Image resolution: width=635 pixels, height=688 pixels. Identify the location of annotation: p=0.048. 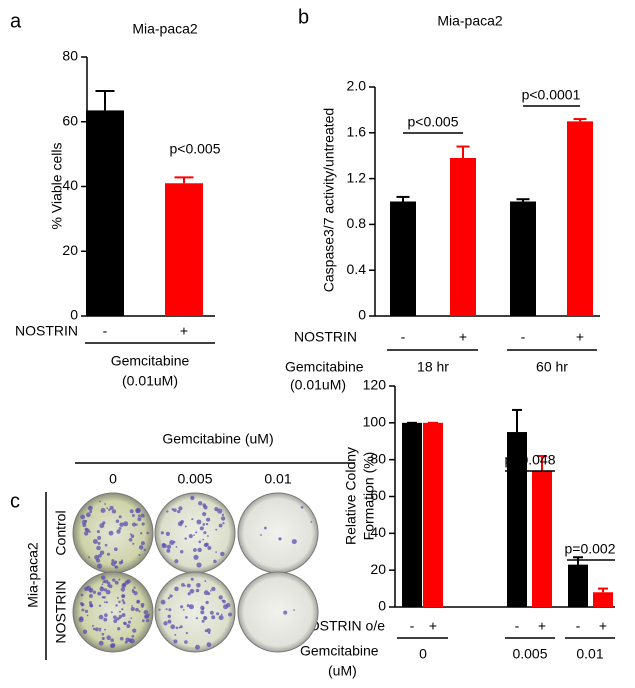
(530, 460).